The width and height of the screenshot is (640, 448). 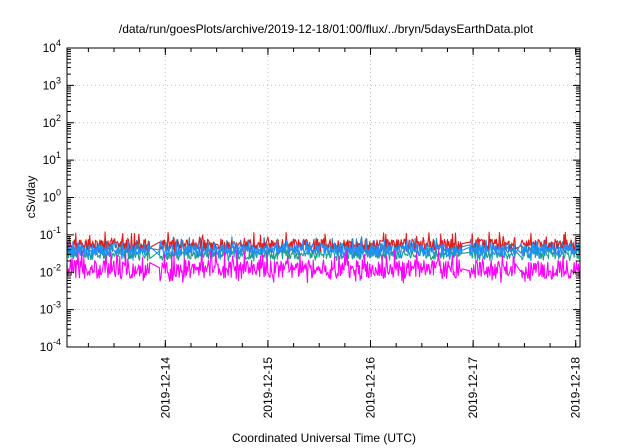 I want to click on y-tick-exponent: 1, so click(x=58, y=155).